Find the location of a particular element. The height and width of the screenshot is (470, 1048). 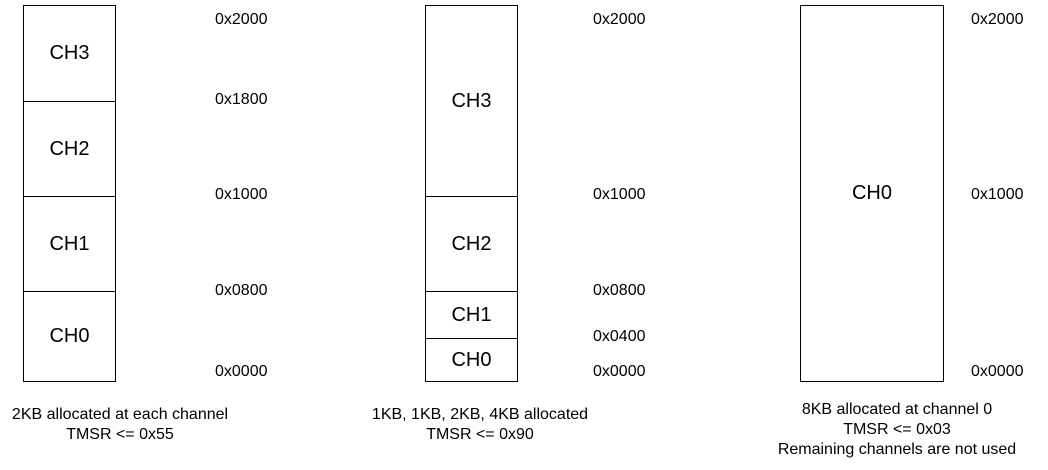

buffer-stack-1: CH3 CH2 CH1 CH0 is located at coordinates (69, 193).